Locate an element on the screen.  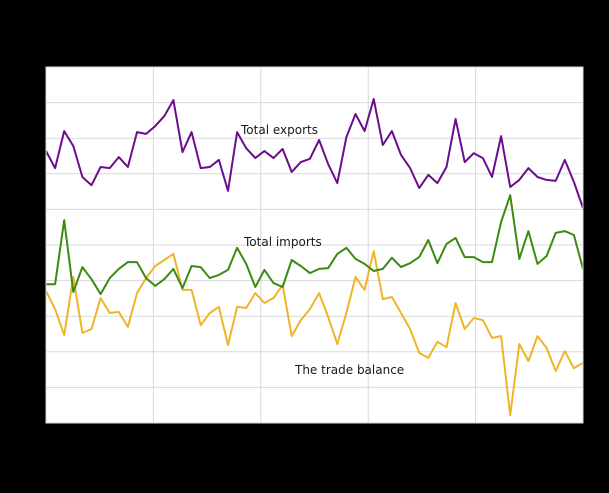
label-total-imports: Total imports is located at coordinates (282, 242).